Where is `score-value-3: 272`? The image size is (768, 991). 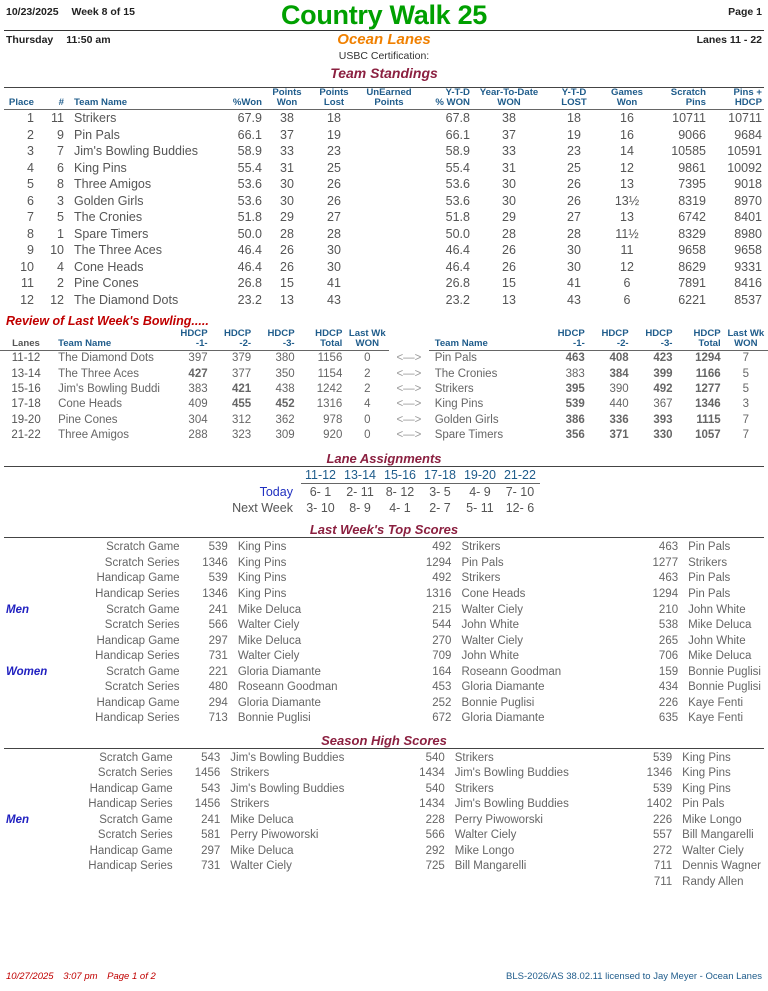 score-value-3: 272 is located at coordinates (662, 850).